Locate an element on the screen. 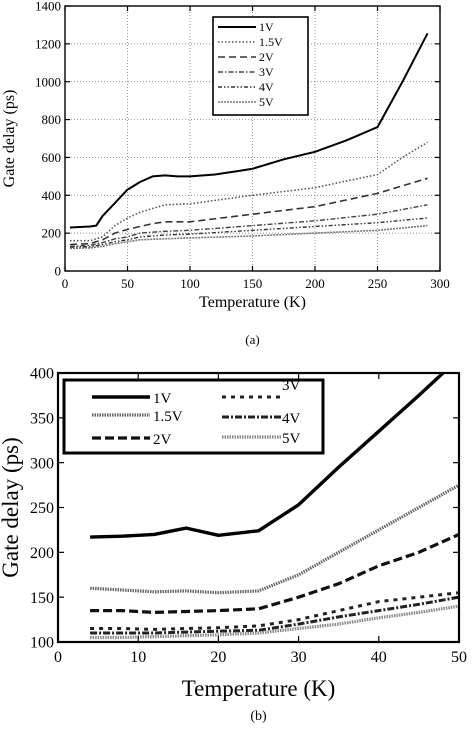 The image size is (474, 734). x-tick-label: 250 is located at coordinates (378, 283).